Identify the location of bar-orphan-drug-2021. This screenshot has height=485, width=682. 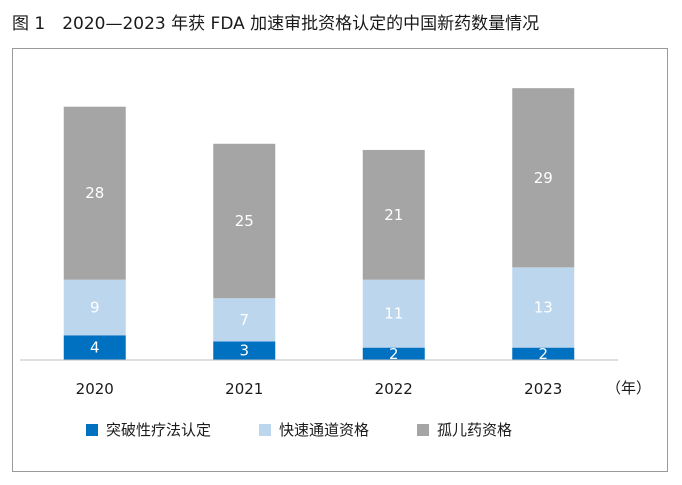
(244, 221).